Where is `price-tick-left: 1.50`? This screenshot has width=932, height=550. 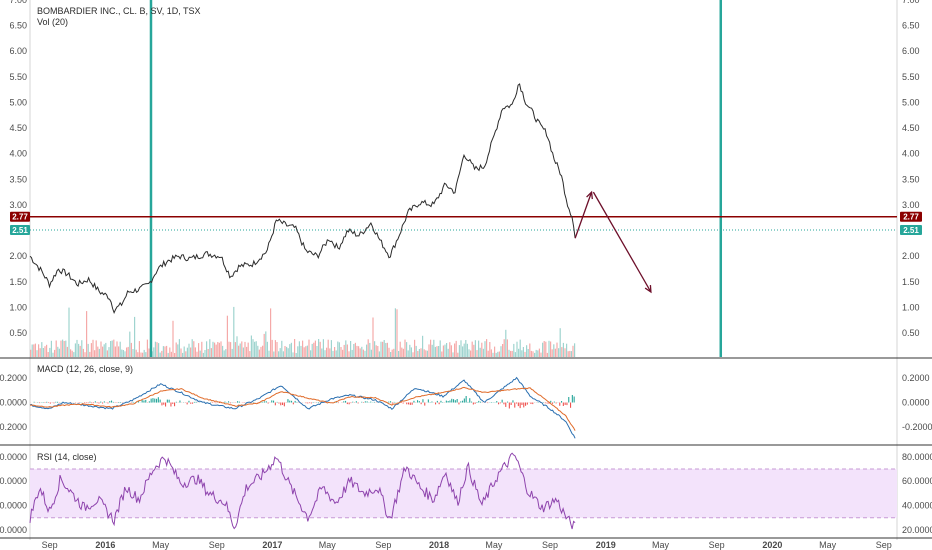
price-tick-left: 1.50 is located at coordinates (18, 282).